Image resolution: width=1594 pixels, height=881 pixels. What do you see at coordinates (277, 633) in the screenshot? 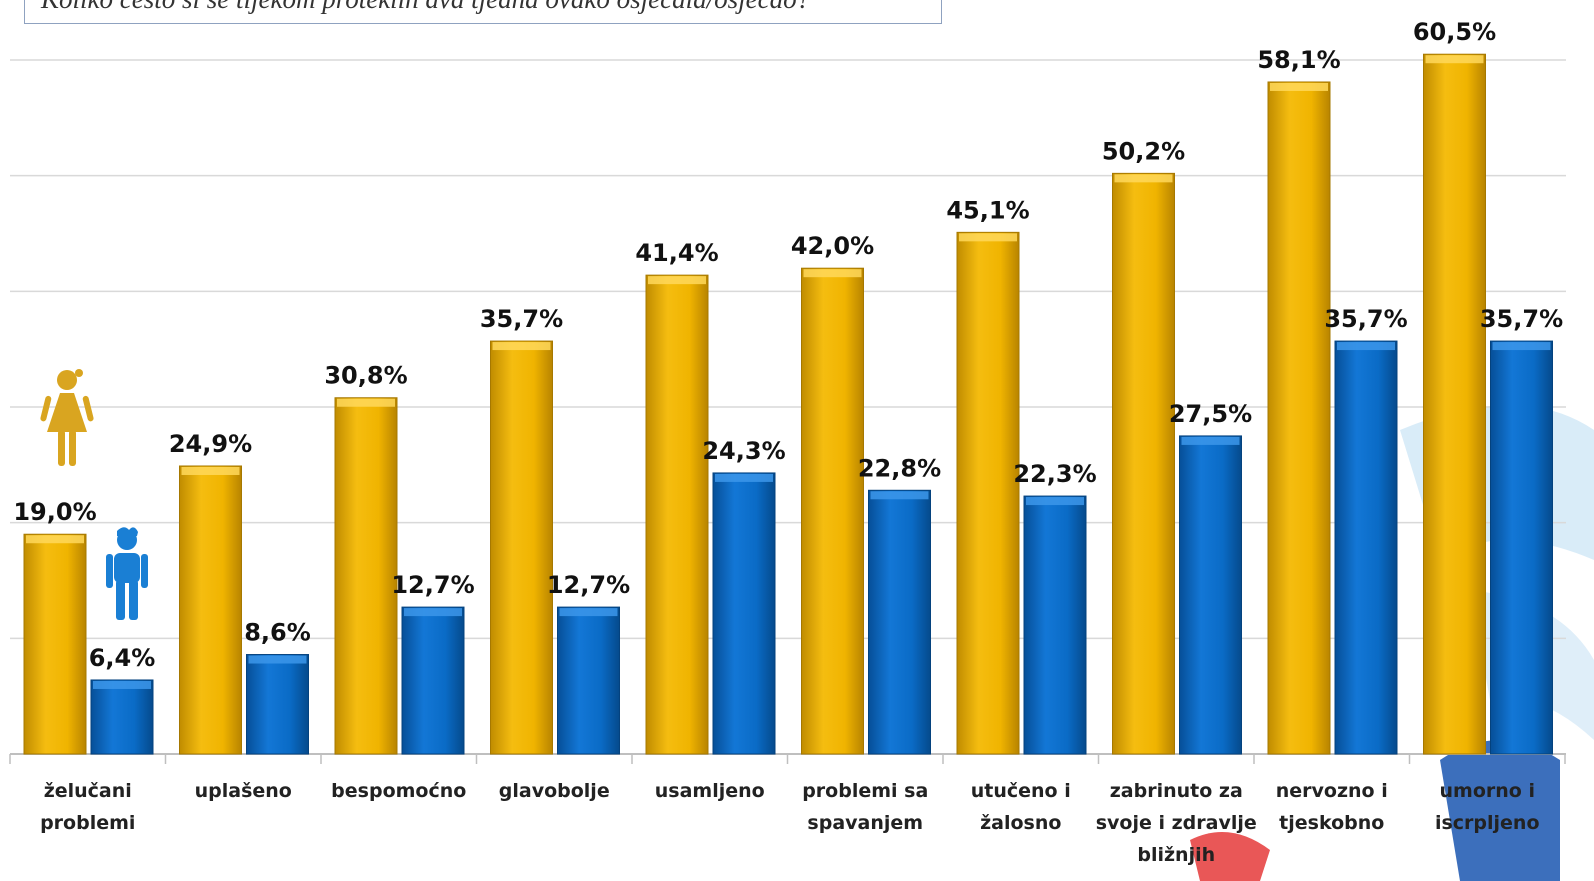
I see `value-label-male: 8,6%` at bounding box center [277, 633].